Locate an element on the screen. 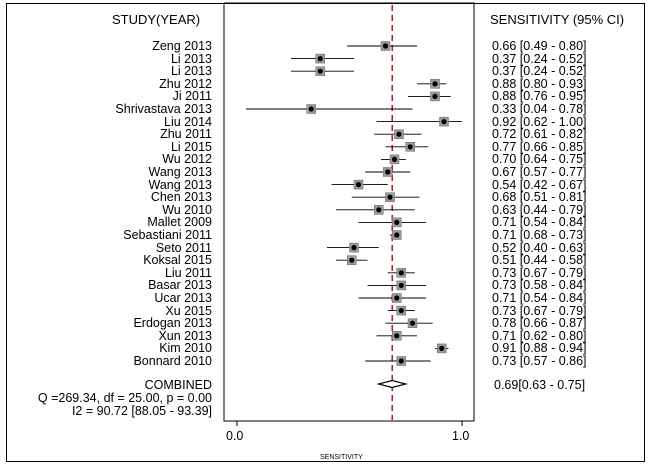 Image resolution: width=650 pixels, height=468 pixels. ci-value-15: 0.71 [0.68 - 0.73] is located at coordinates (539, 235).